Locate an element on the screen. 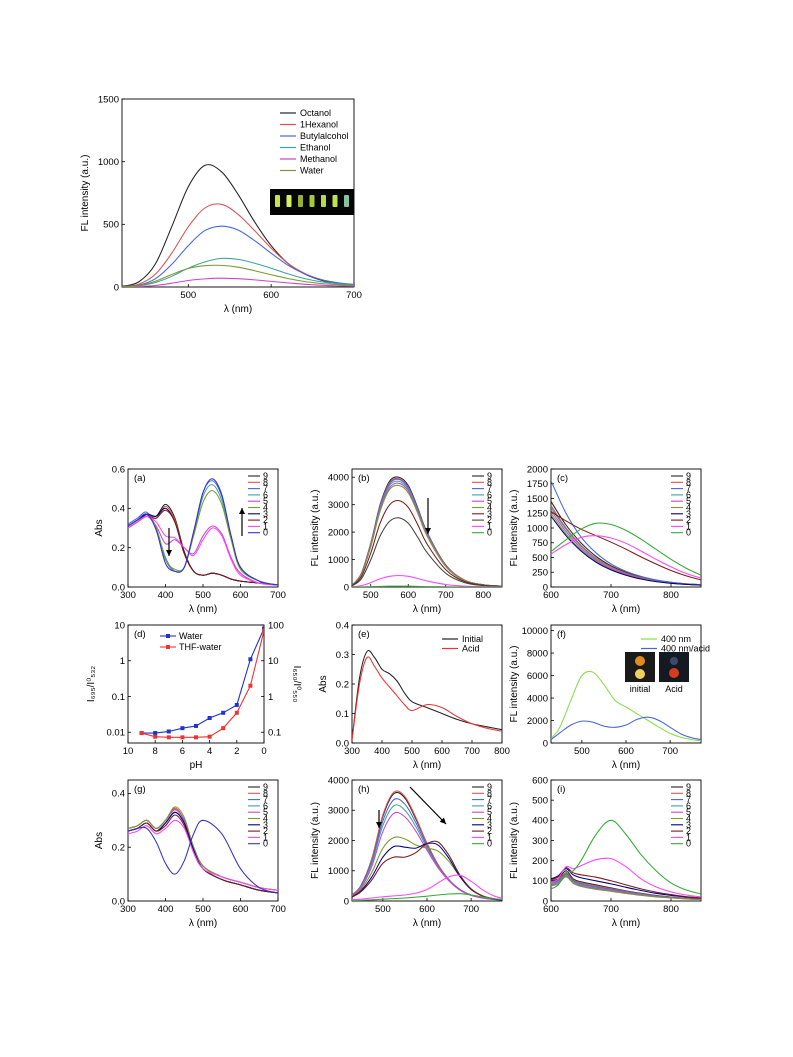  increase-arrow-head is located at coordinates (242, 511).